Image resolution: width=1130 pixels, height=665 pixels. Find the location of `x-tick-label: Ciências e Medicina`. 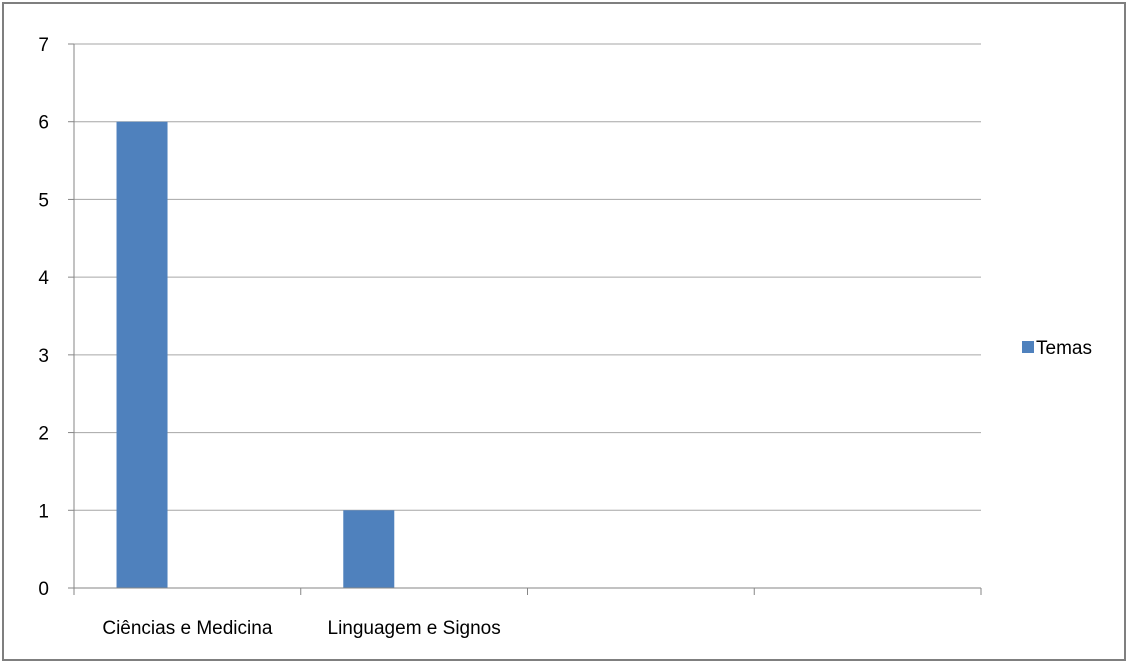

x-tick-label: Ciências e Medicina is located at coordinates (187, 628).